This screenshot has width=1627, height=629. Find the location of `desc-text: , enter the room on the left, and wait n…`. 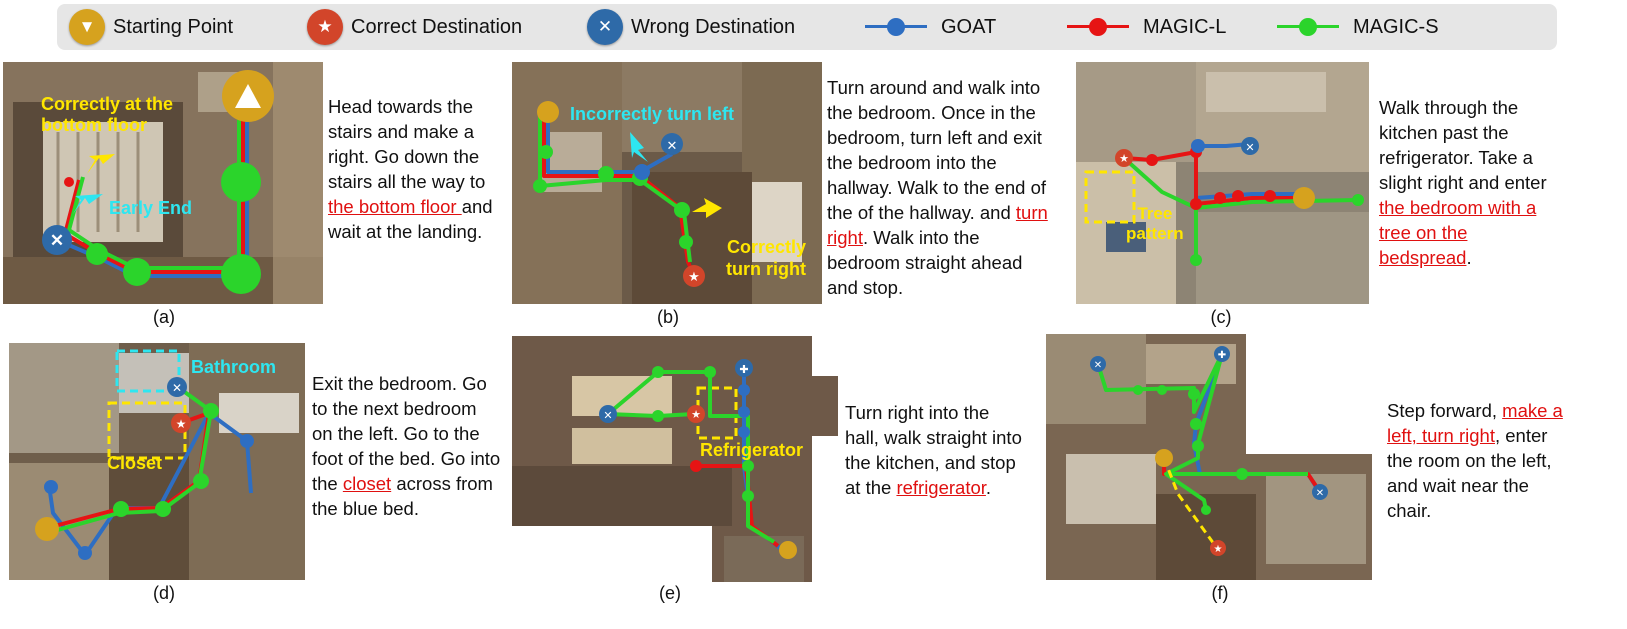

desc-text: , enter the room on the left, and wait n… is located at coordinates (1469, 473).